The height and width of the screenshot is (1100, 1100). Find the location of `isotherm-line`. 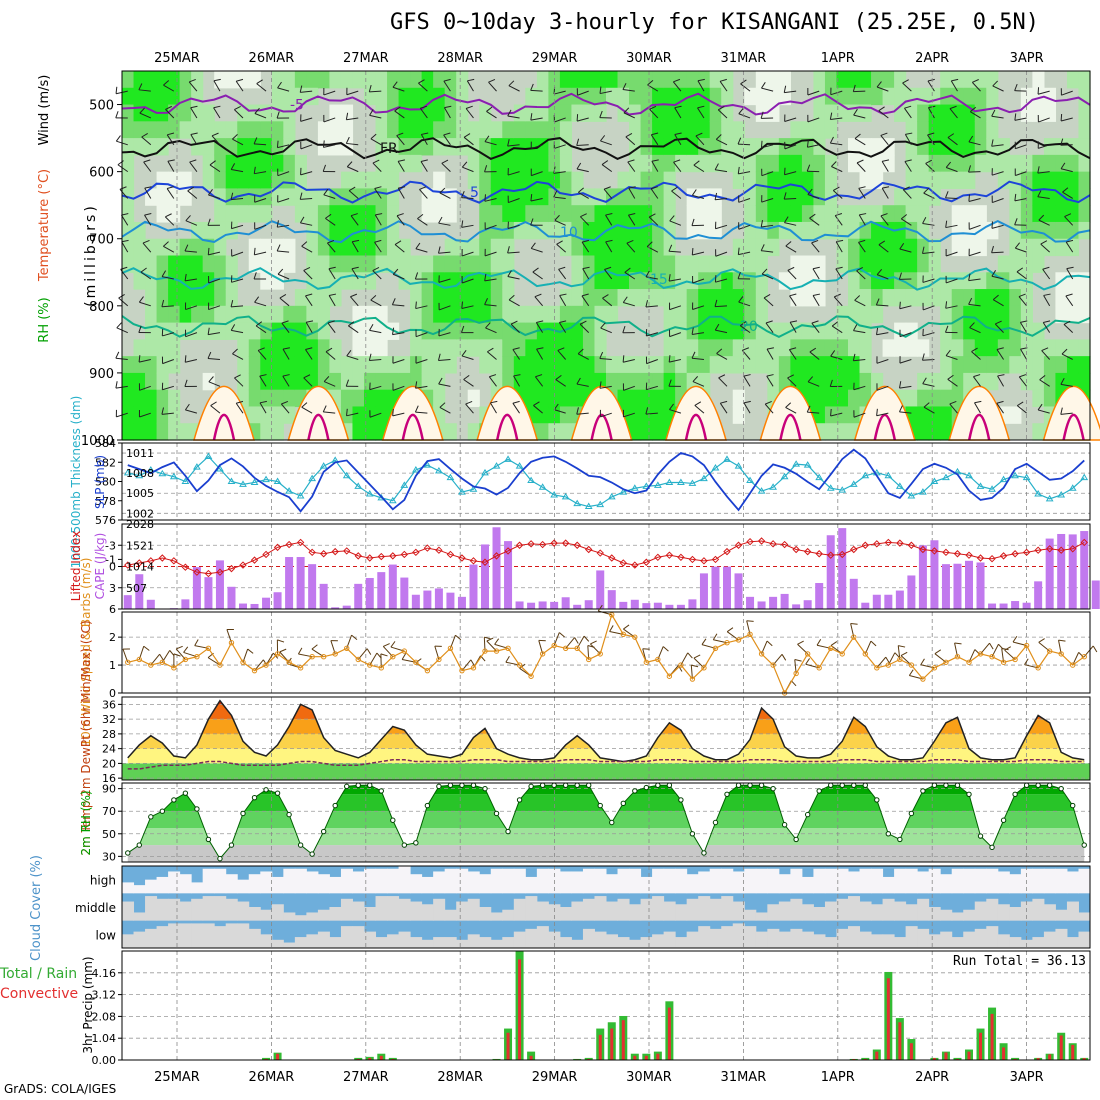

isotherm-line is located at coordinates (606, 231).